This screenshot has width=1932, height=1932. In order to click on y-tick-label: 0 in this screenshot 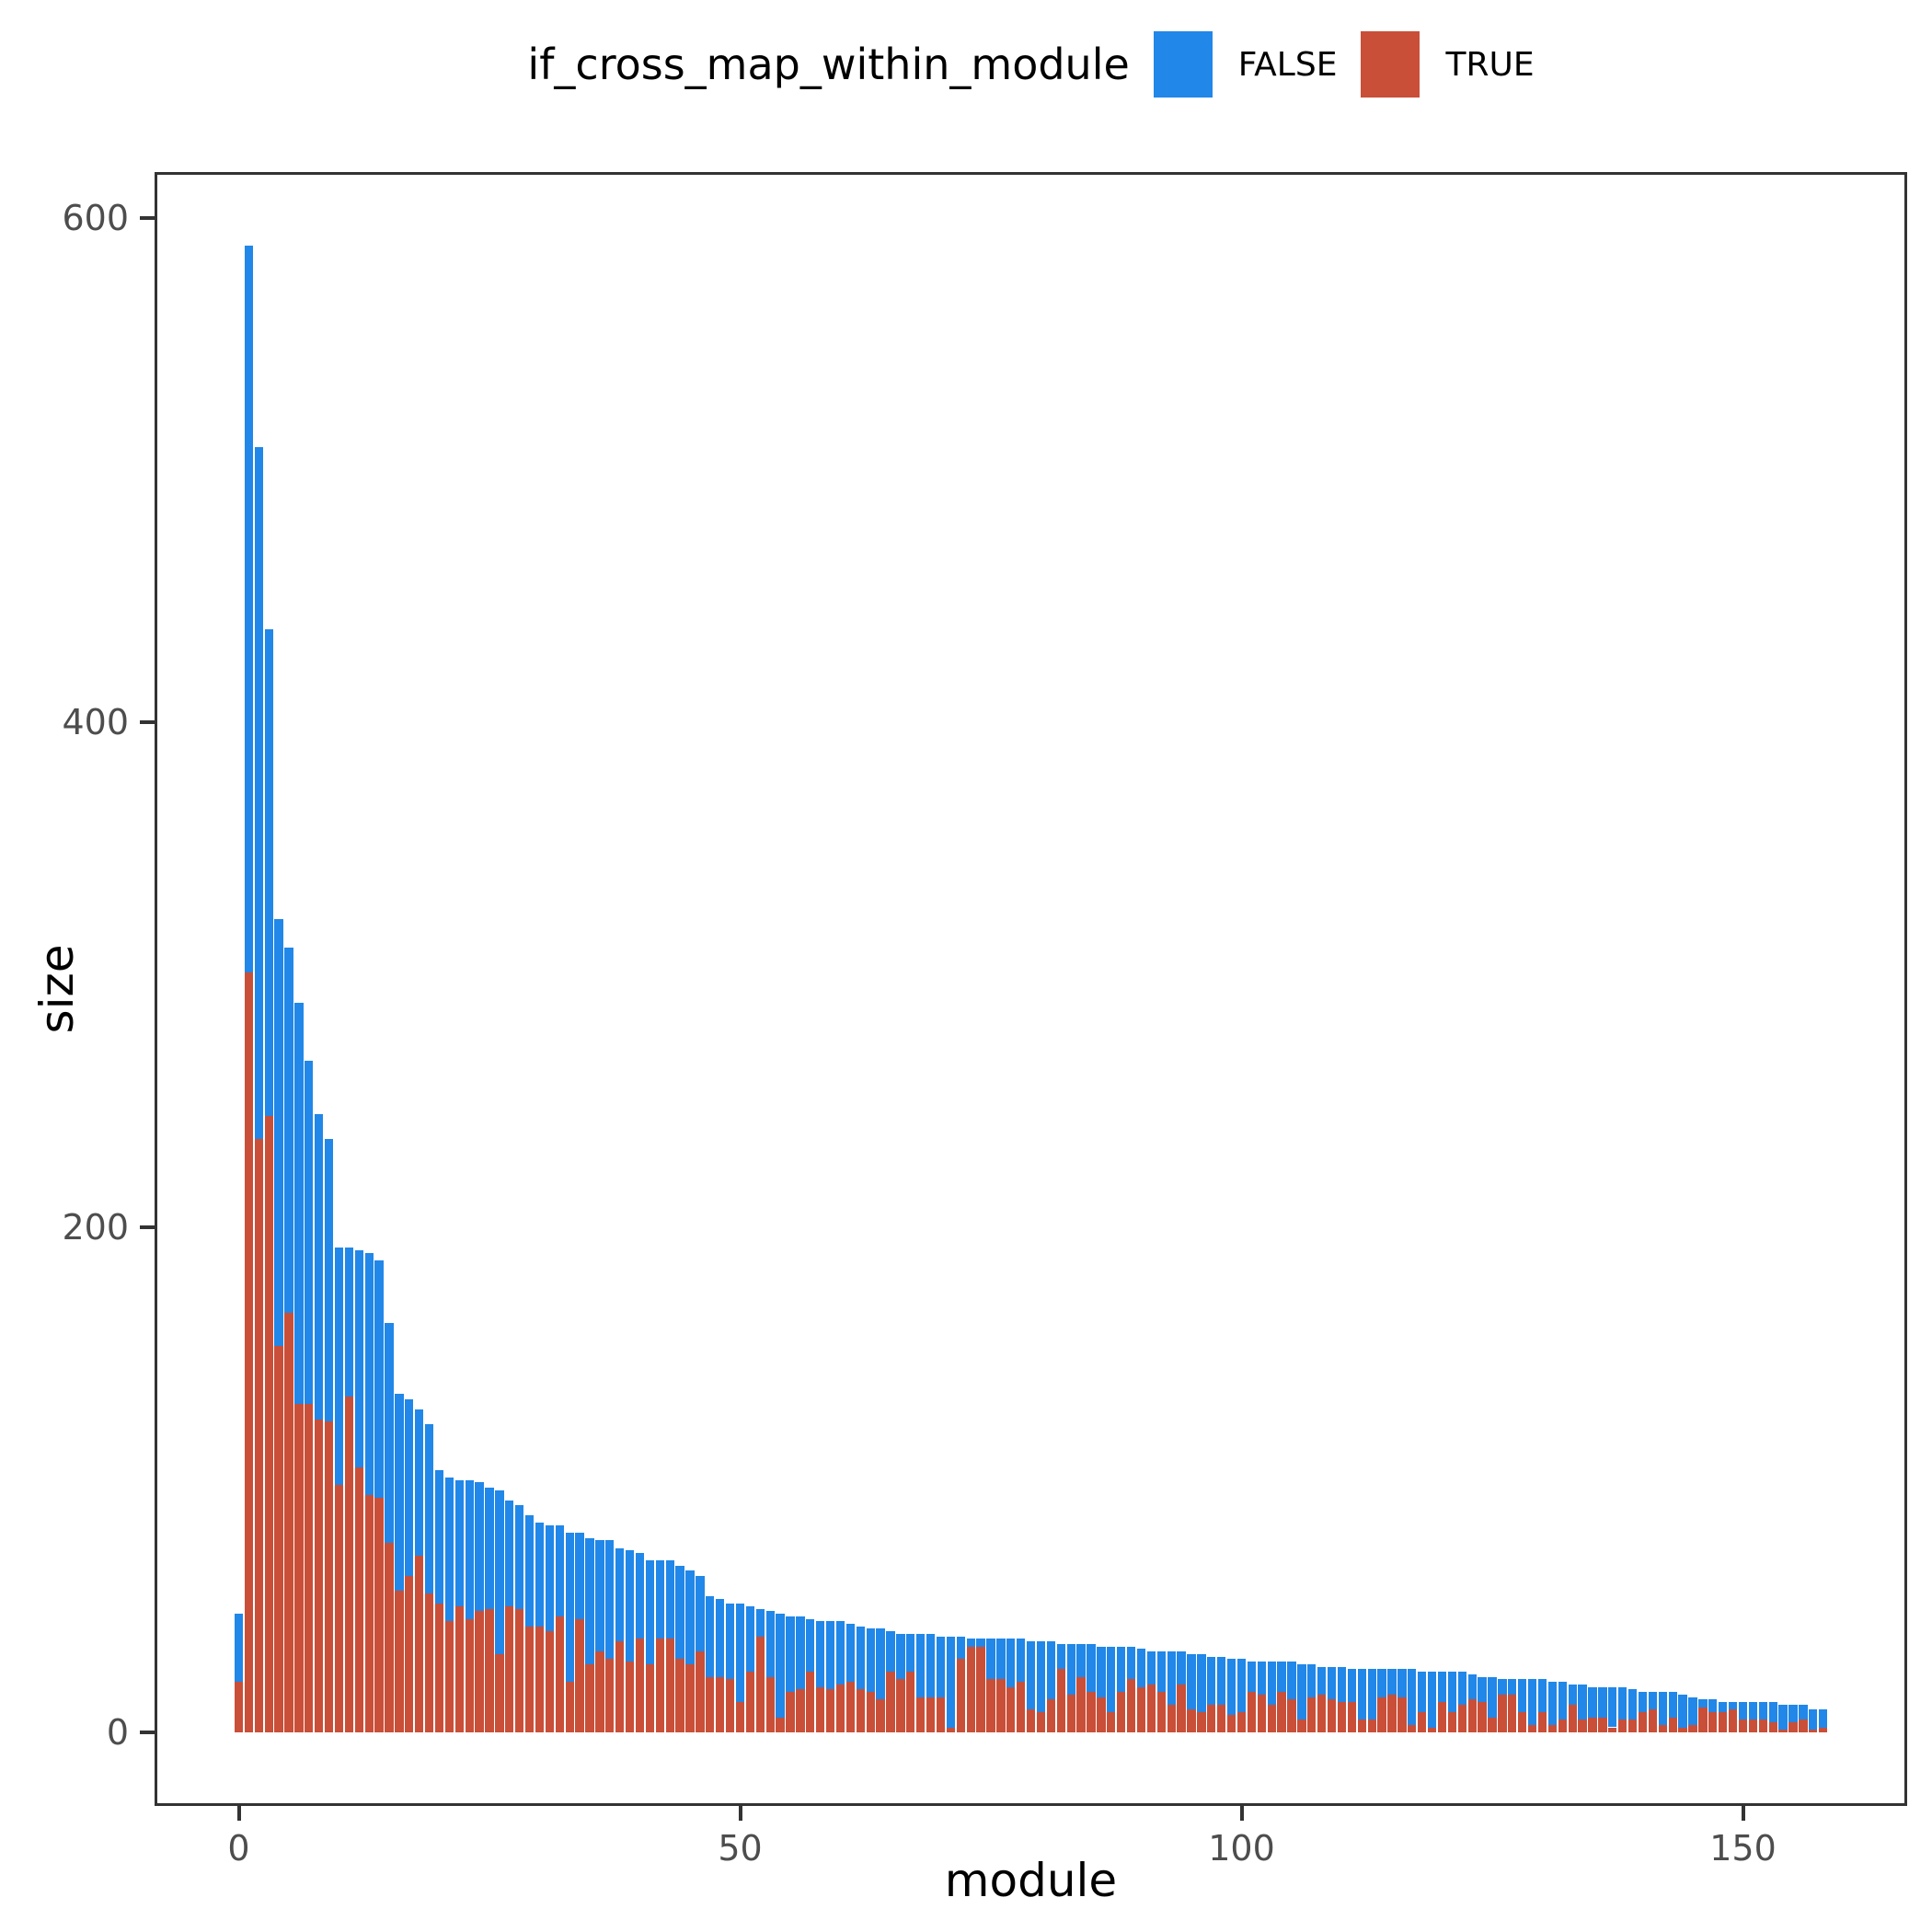, I will do `click(117, 1732)`.